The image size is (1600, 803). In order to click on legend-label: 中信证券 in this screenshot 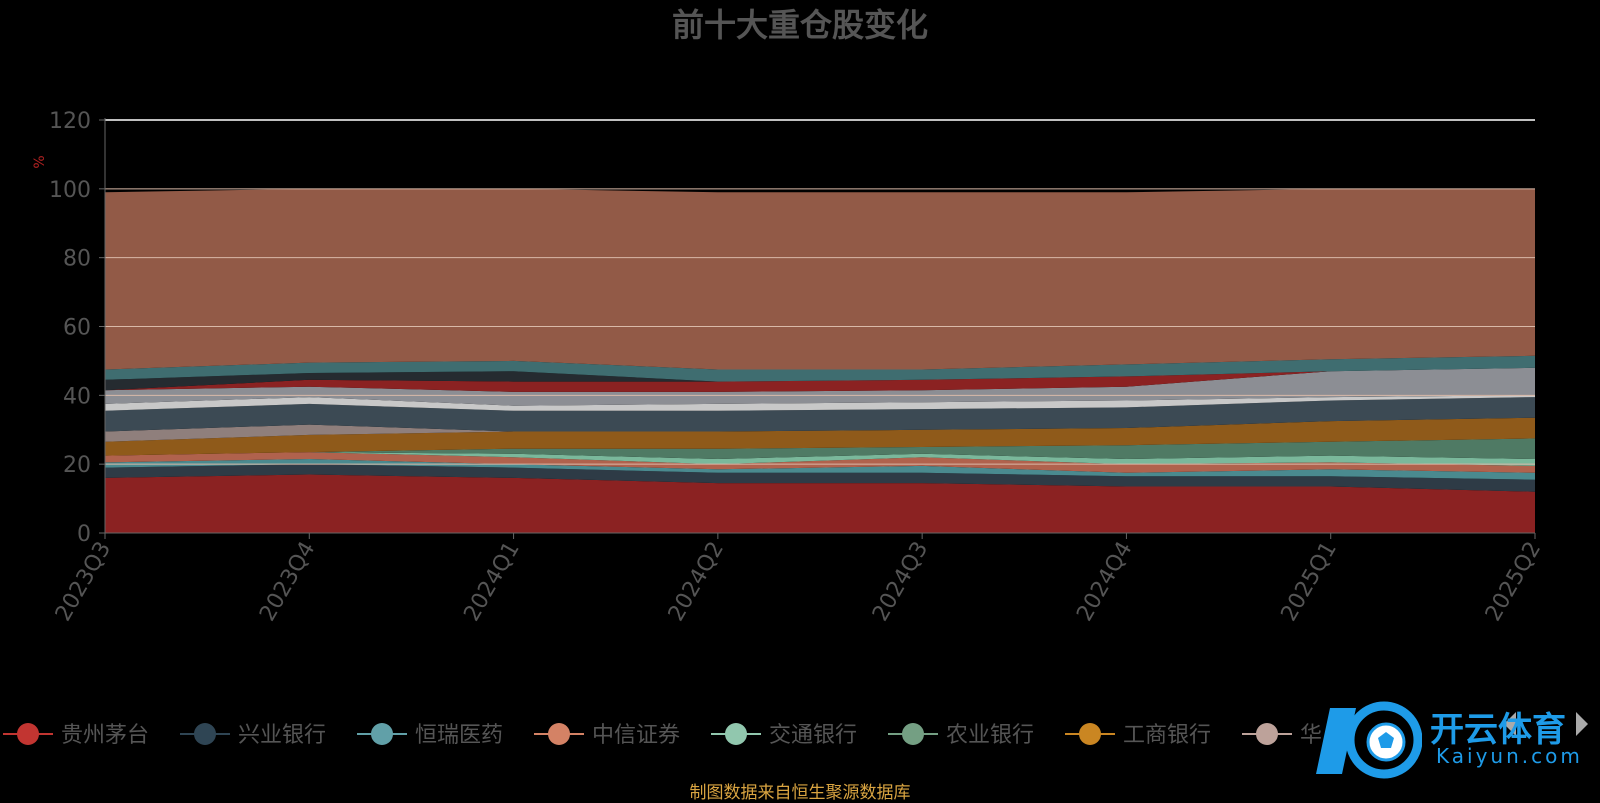, I will do `click(636, 735)`.